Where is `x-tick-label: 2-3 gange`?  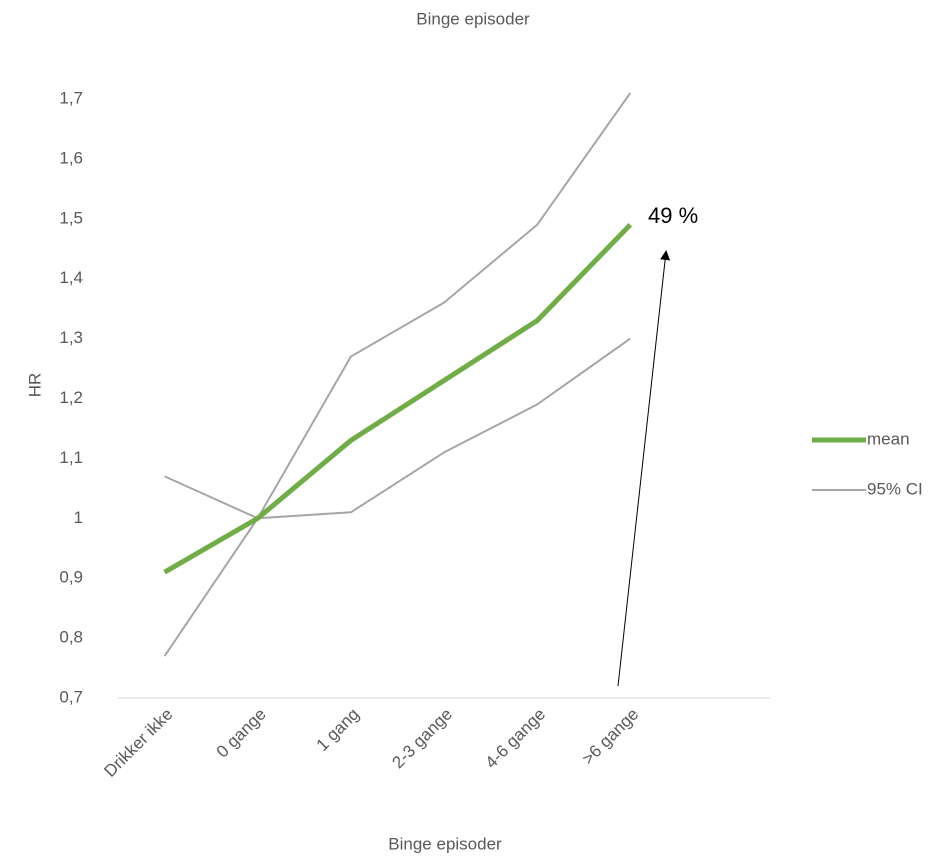
x-tick-label: 2-3 gange is located at coordinates (422, 739).